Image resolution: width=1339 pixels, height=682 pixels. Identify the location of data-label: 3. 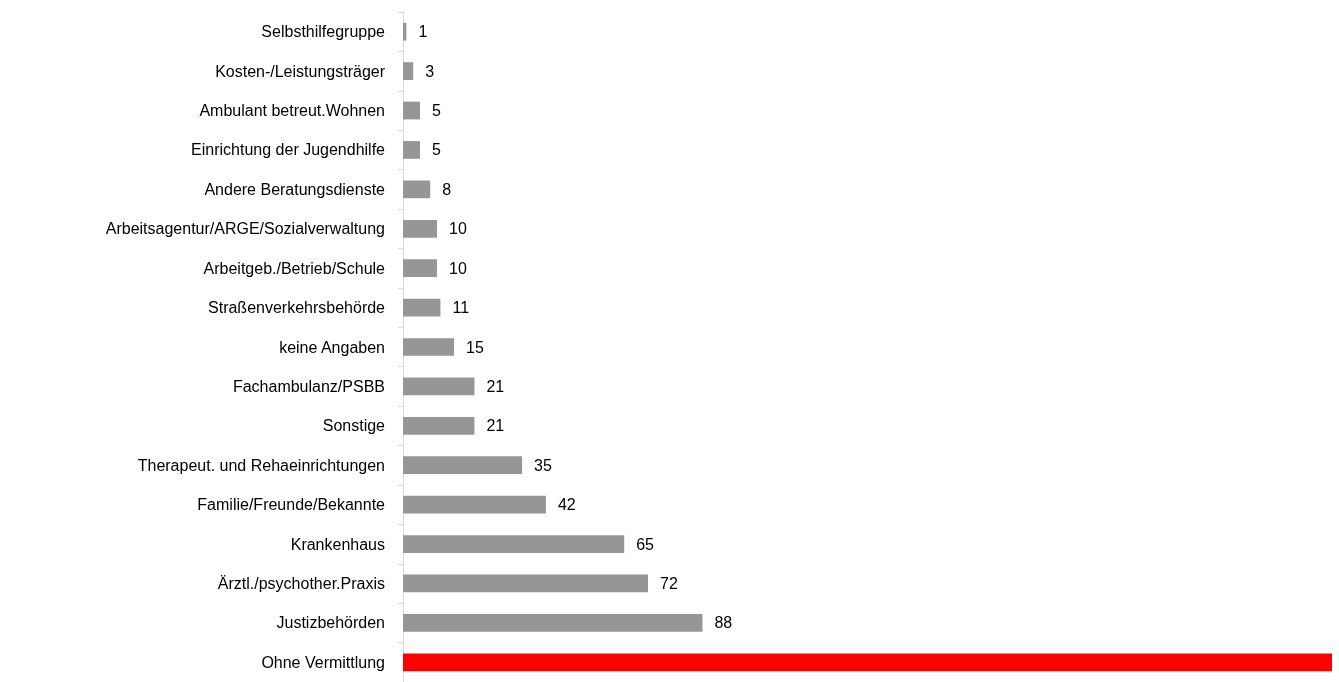
(430, 71).